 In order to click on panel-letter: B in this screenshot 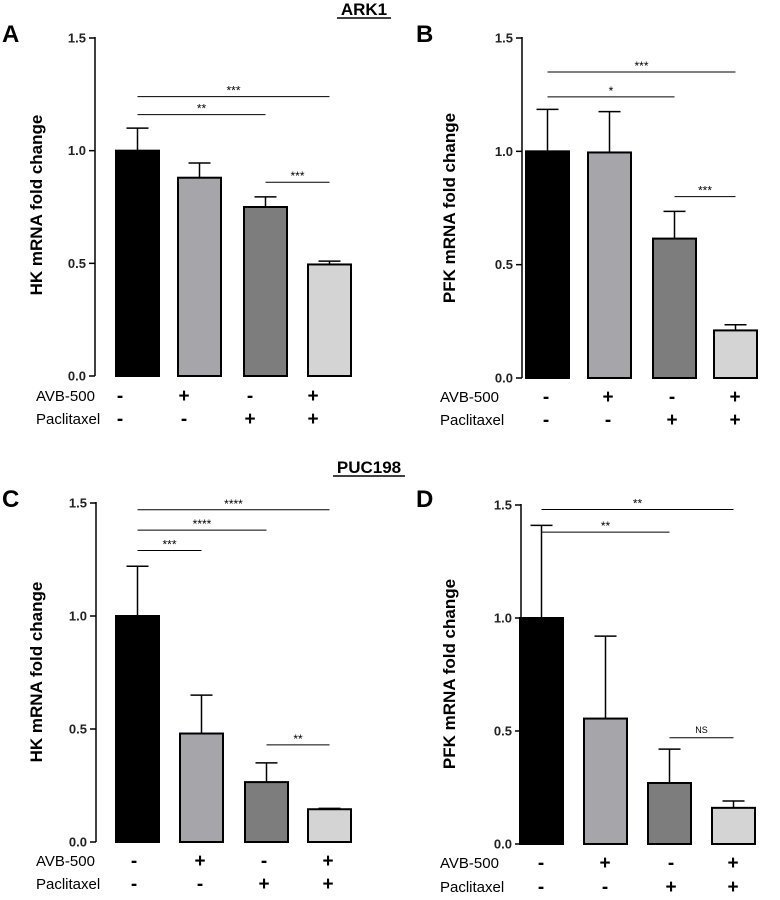, I will do `click(424, 34)`.